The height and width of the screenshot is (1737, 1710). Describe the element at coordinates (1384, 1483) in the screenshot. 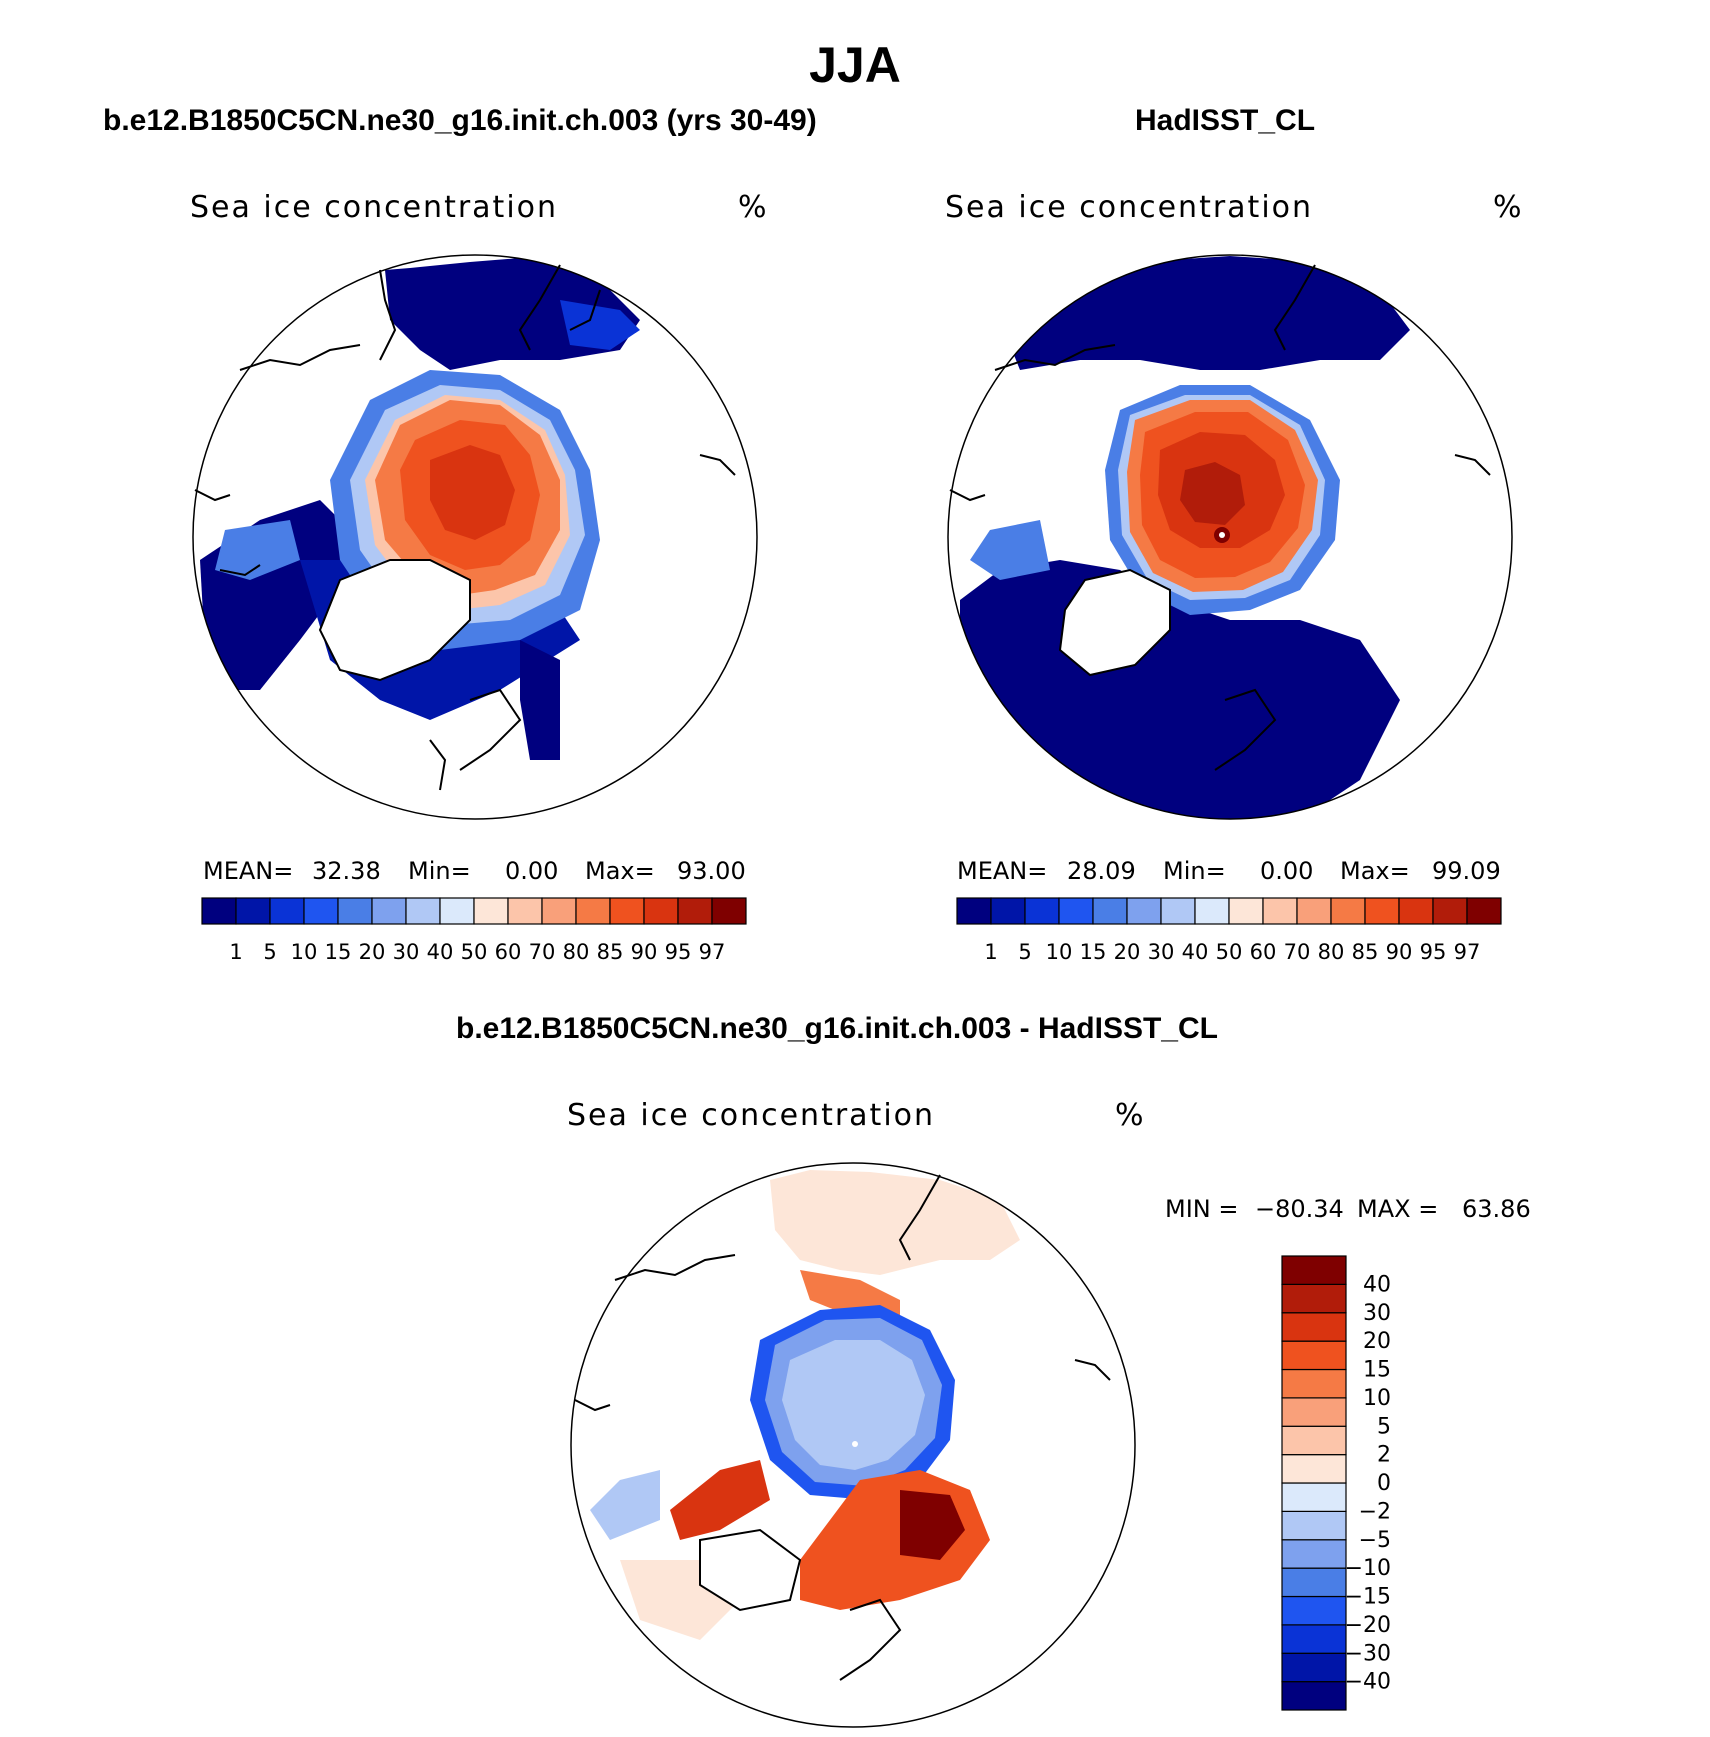

I see `colorbar-tick-label: 0` at that location.